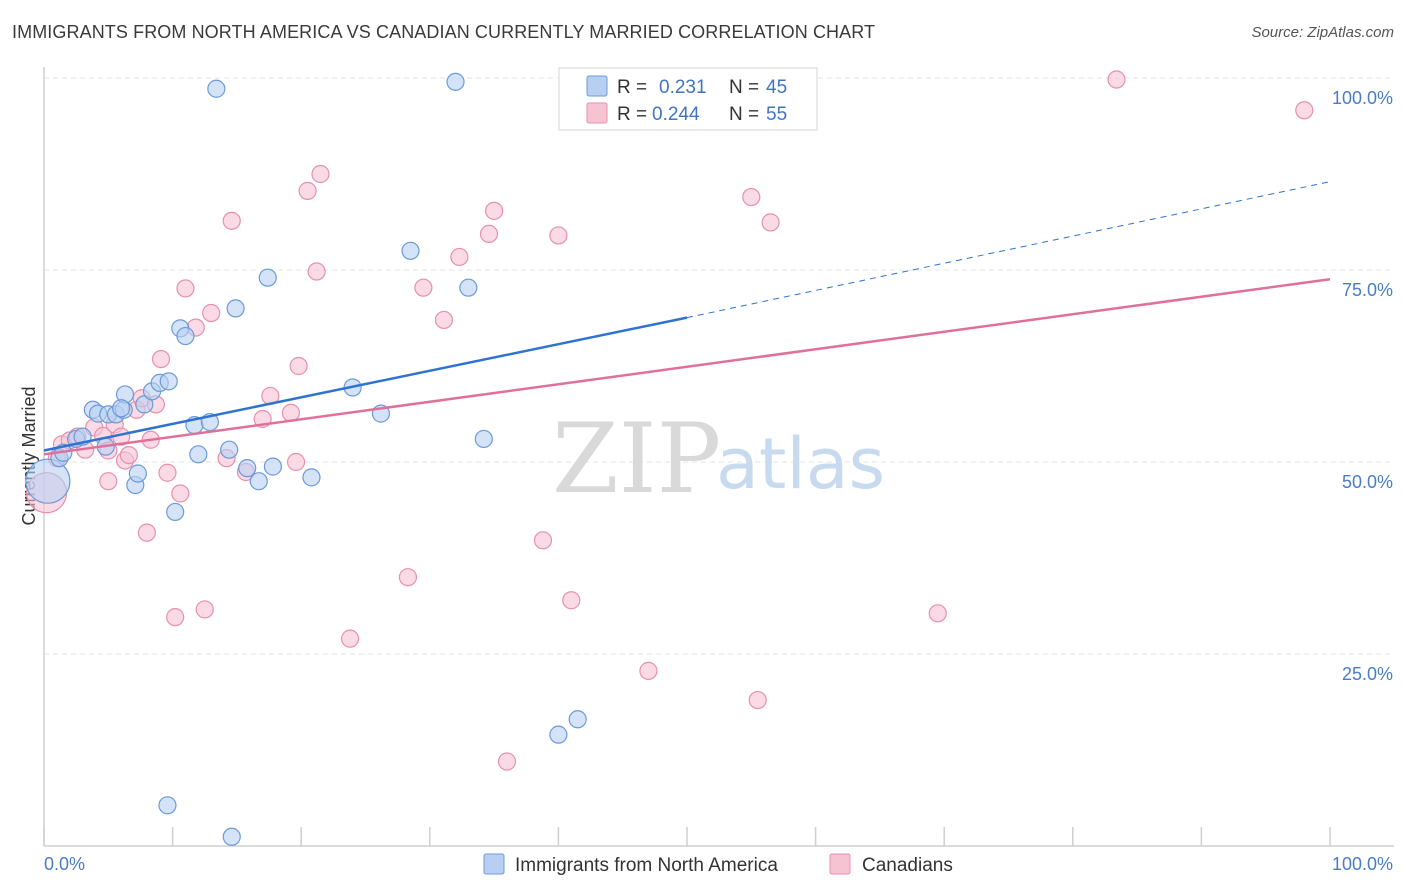 This screenshot has height=892, width=1406. What do you see at coordinates (776, 87) in the screenshot?
I see `legend-n-value-blue: 45` at bounding box center [776, 87].